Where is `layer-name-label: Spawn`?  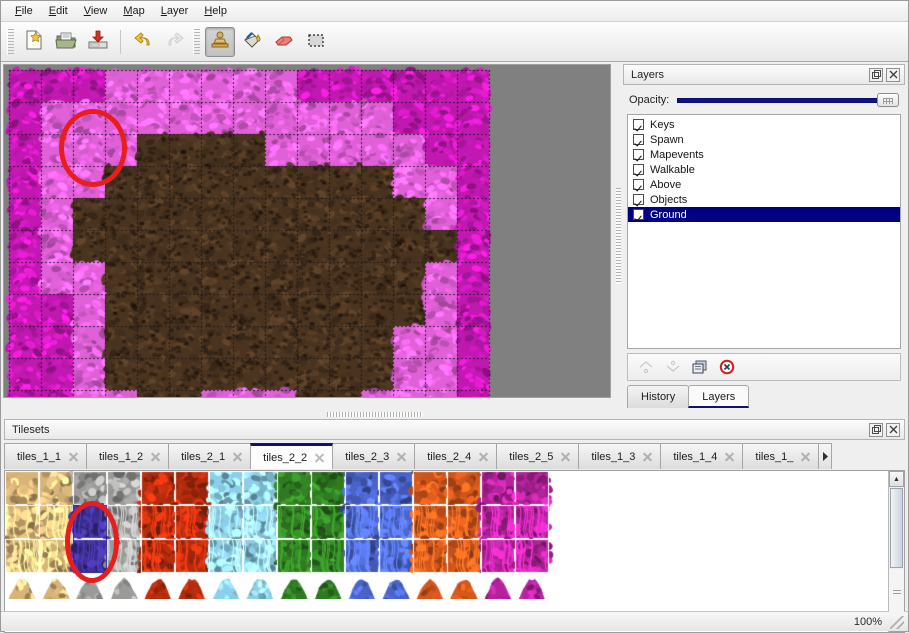 layer-name-label: Spawn is located at coordinates (667, 139).